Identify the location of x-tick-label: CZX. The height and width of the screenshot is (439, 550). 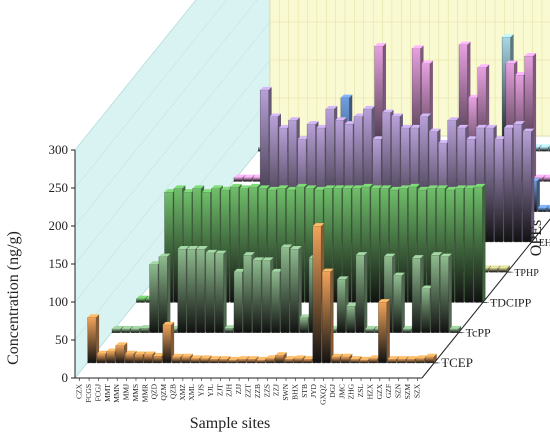
(79, 391).